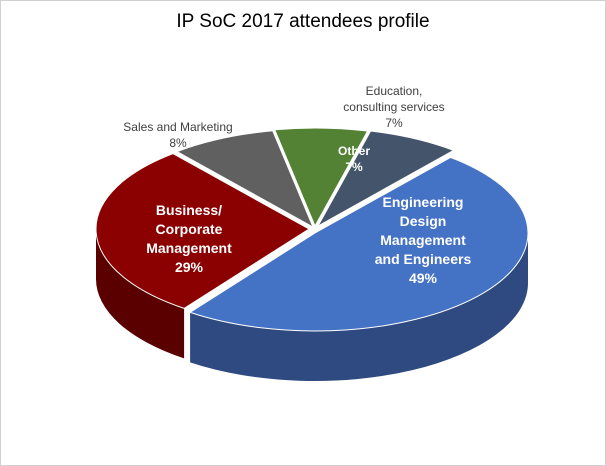 This screenshot has width=606, height=466. I want to click on slice-label-line: consulting services, so click(393, 107).